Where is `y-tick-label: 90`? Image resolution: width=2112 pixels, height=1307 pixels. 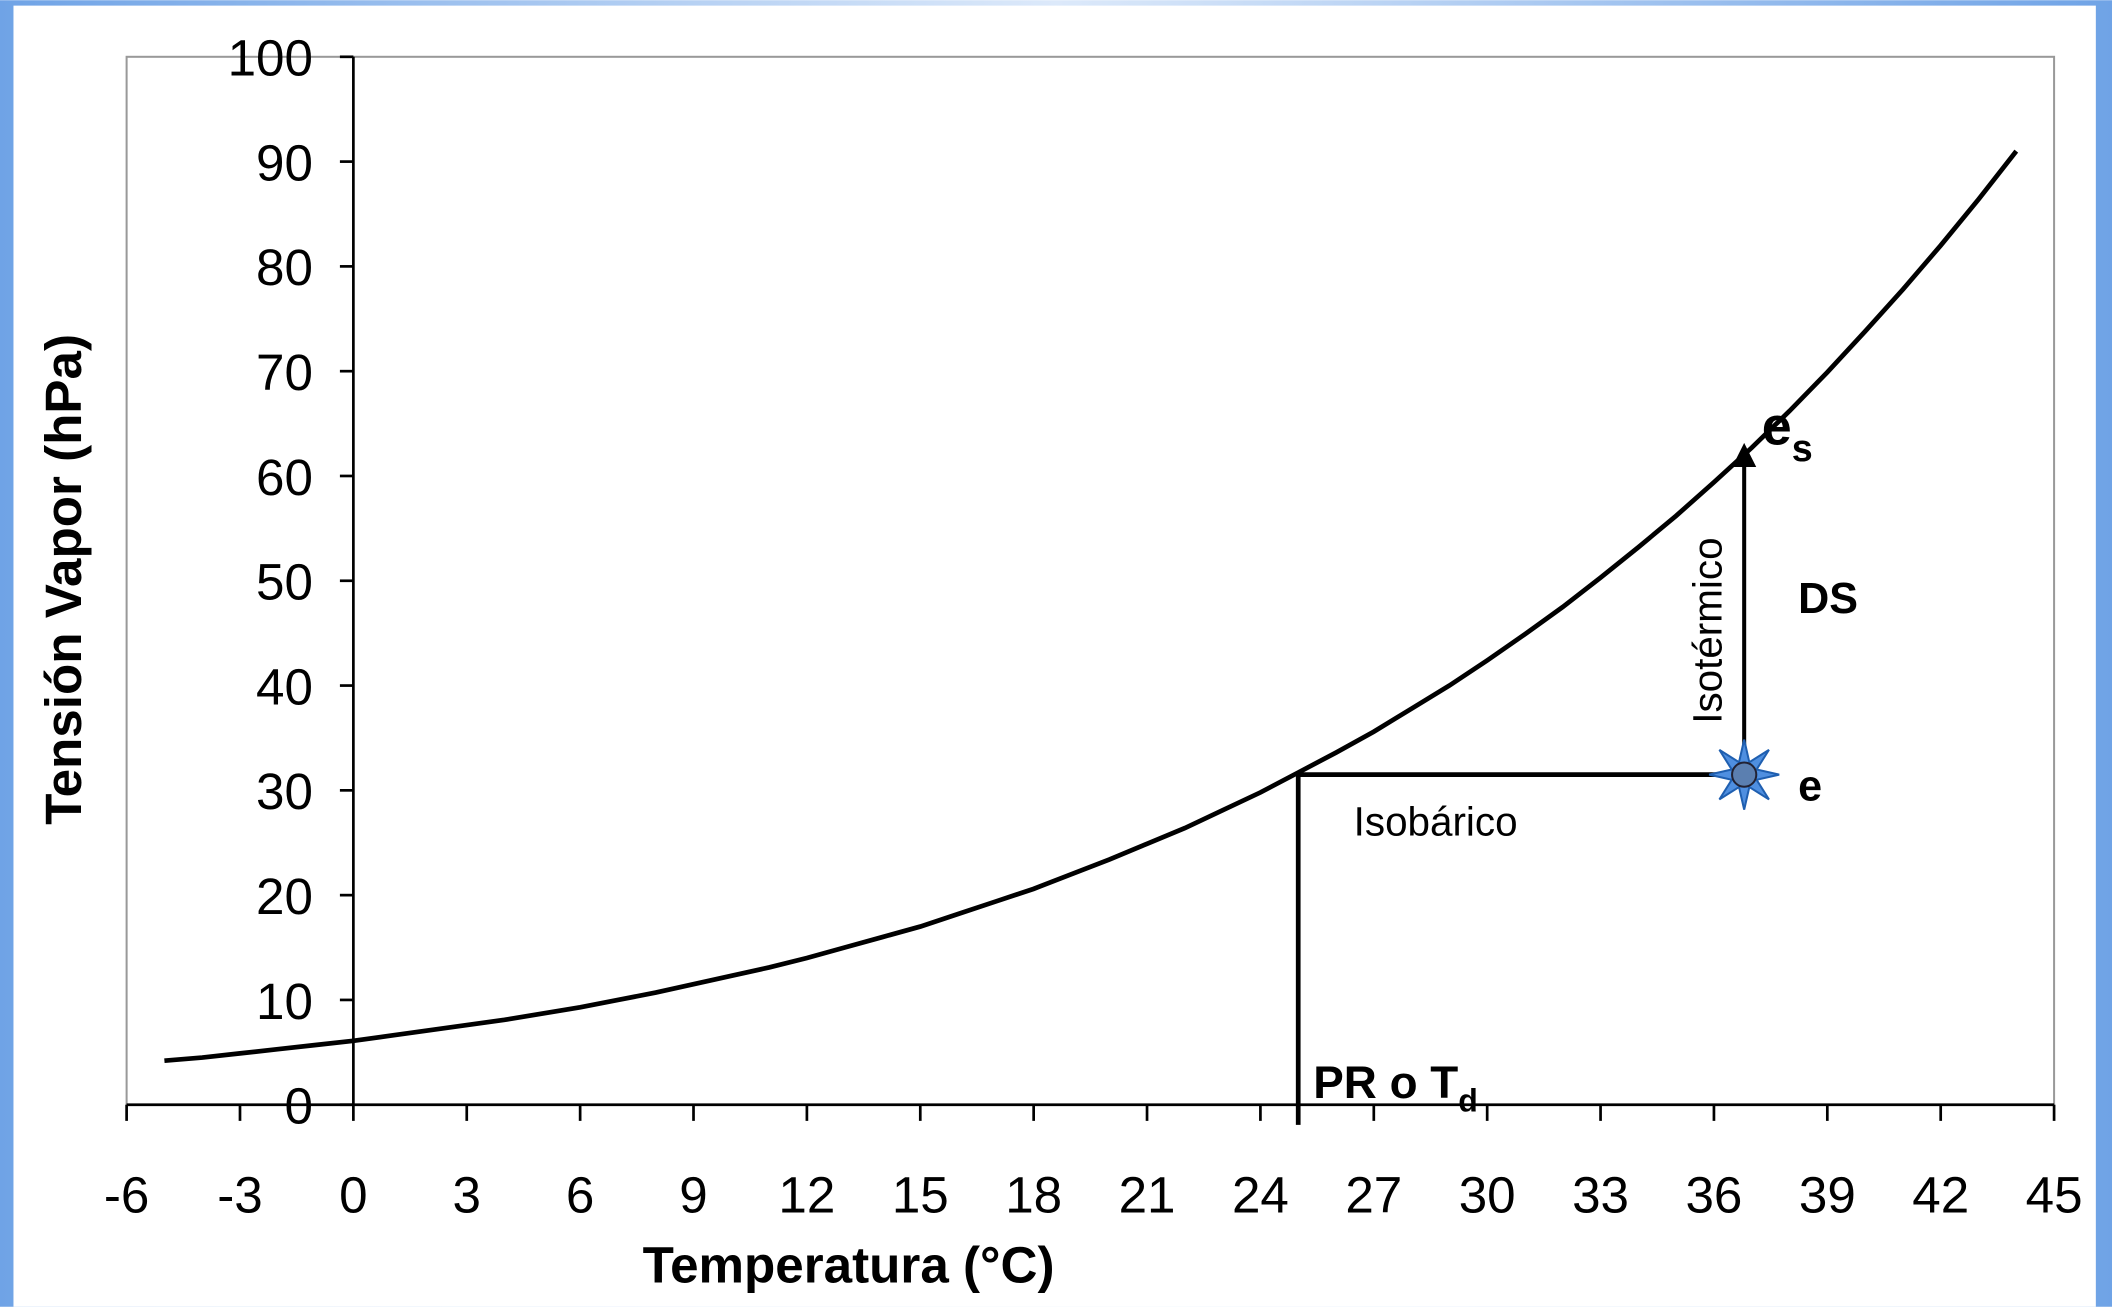
y-tick-label: 90 is located at coordinates (284, 162).